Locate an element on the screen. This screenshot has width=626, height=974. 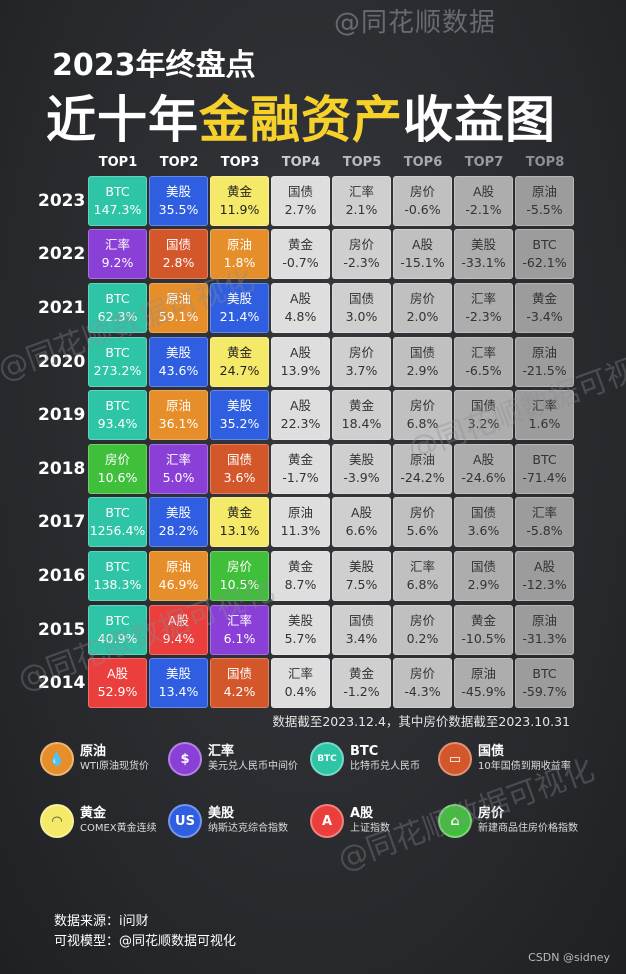
return-value: -6.5% is located at coordinates (483, 370).